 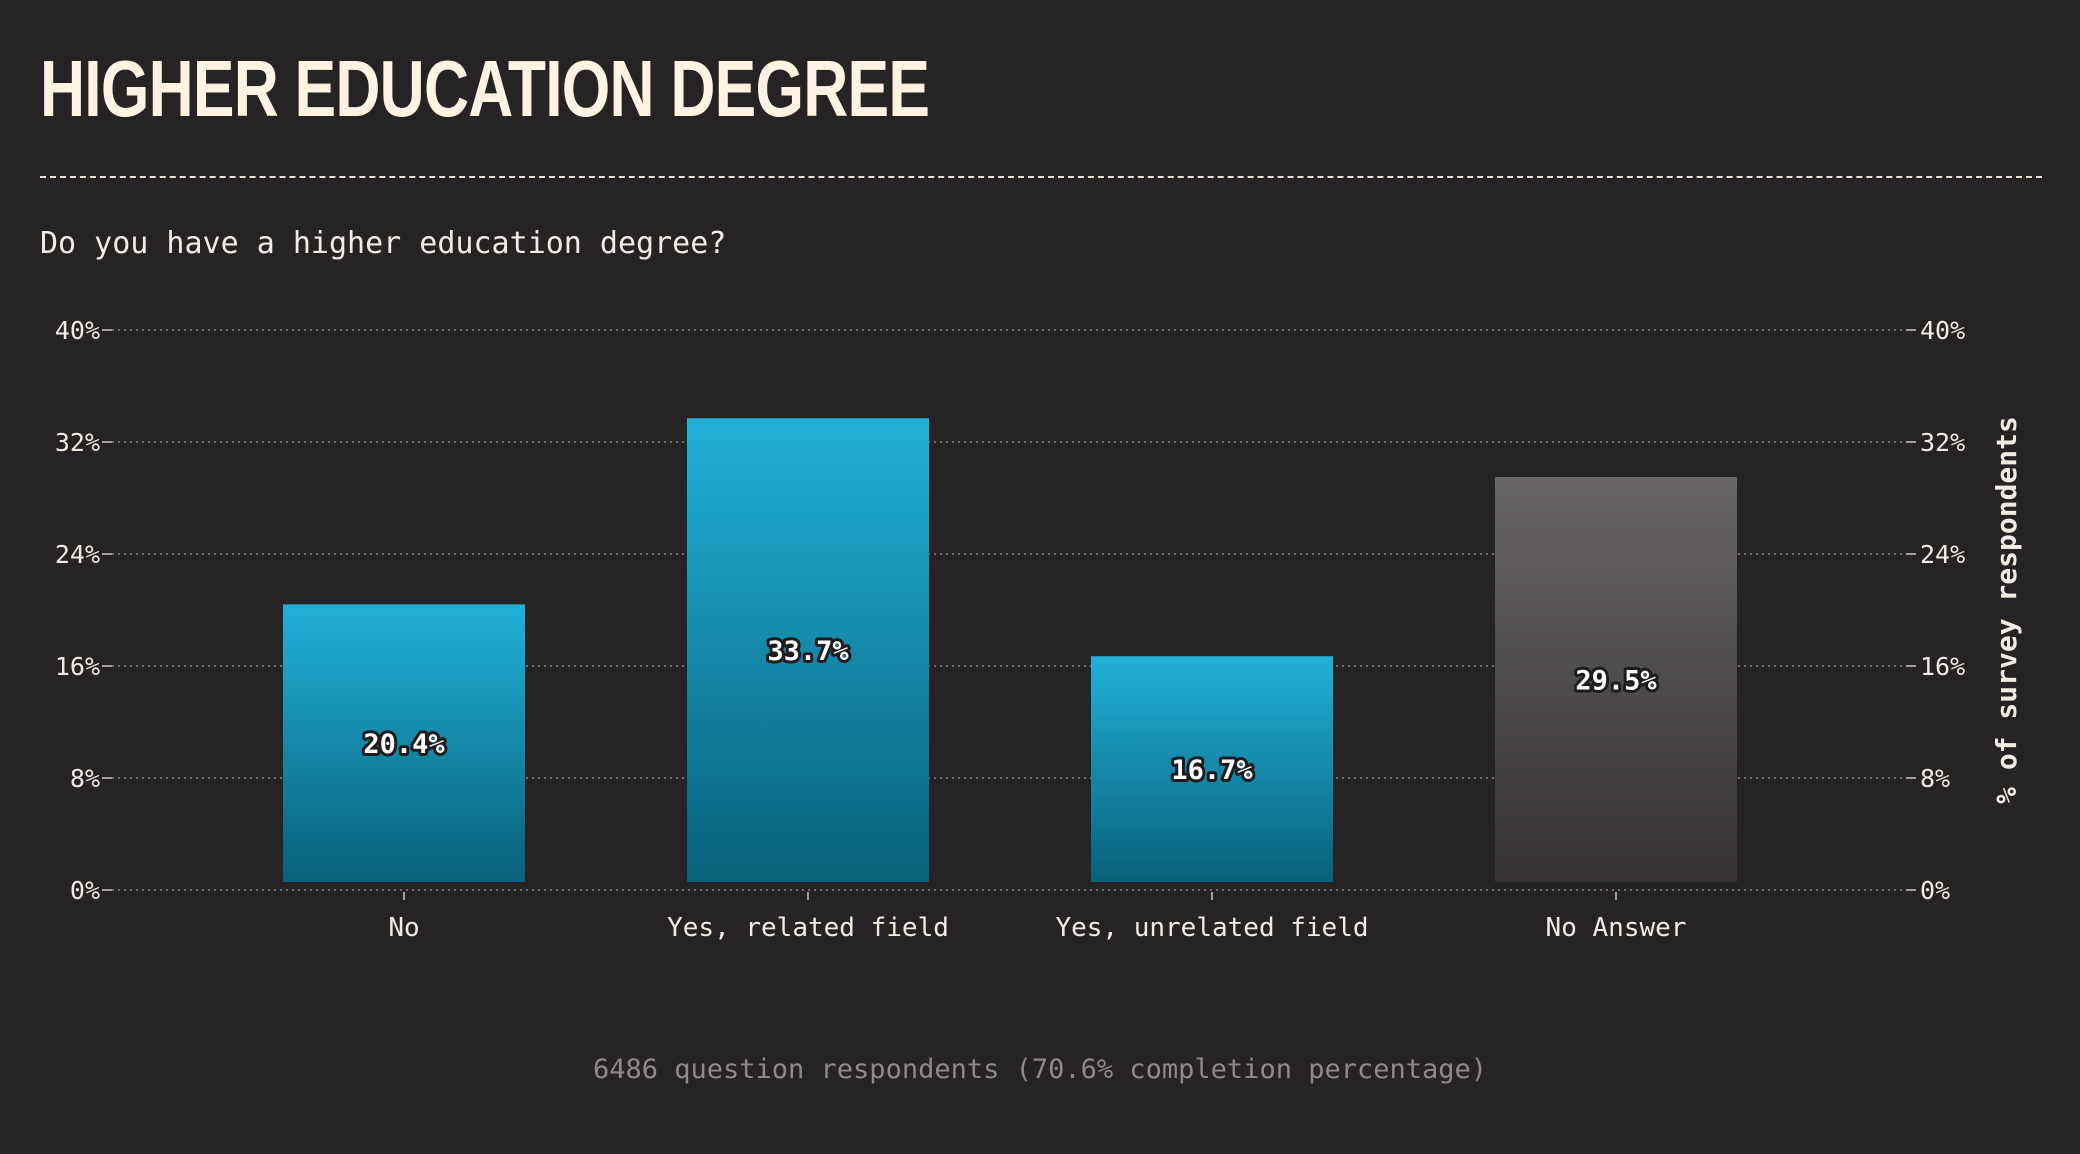 What do you see at coordinates (77, 330) in the screenshot?
I see `y-tick-label-left: 40%` at bounding box center [77, 330].